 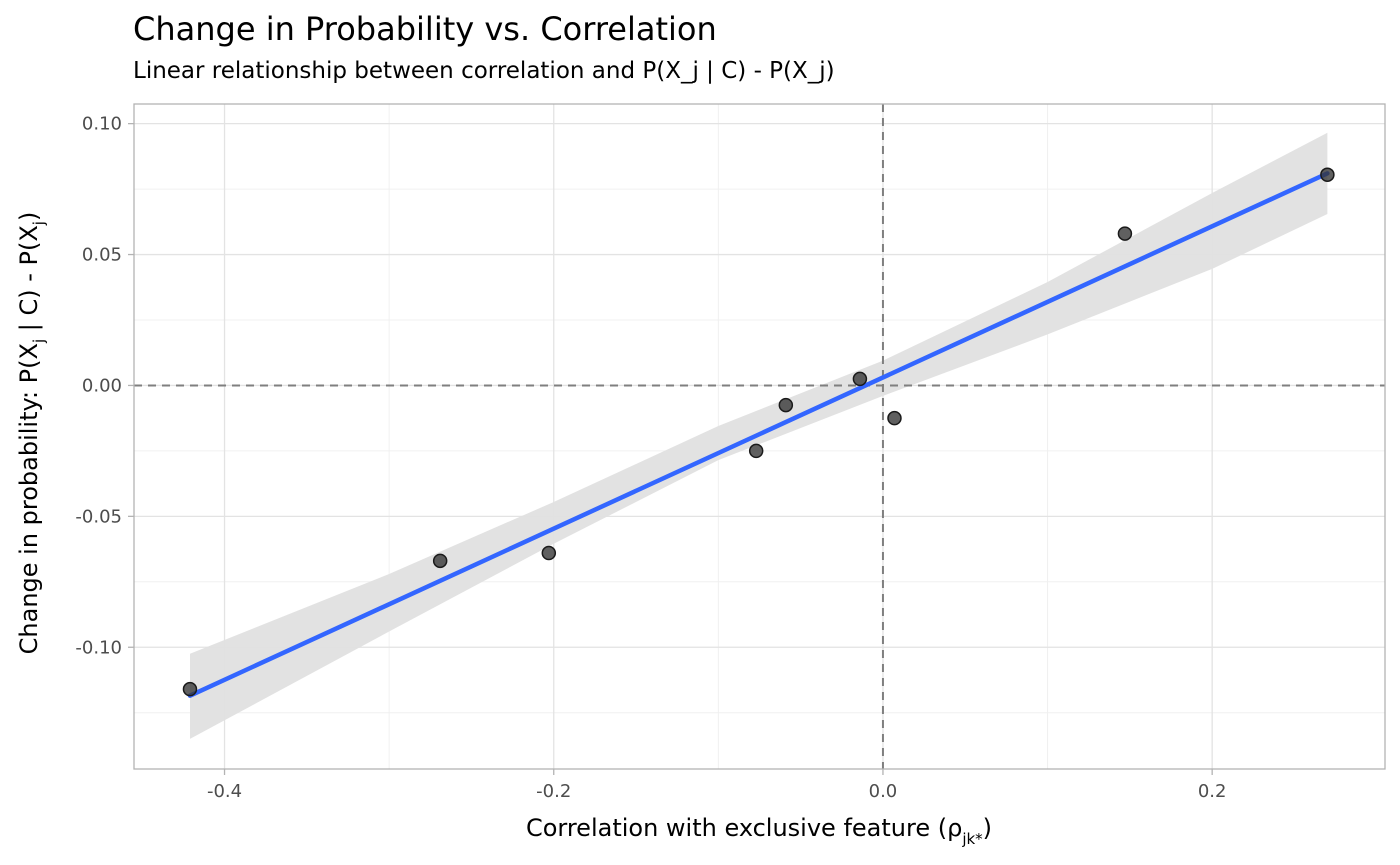 What do you see at coordinates (425, 29) in the screenshot?
I see `chart-title: Change in Probability vs. Correlation` at bounding box center [425, 29].